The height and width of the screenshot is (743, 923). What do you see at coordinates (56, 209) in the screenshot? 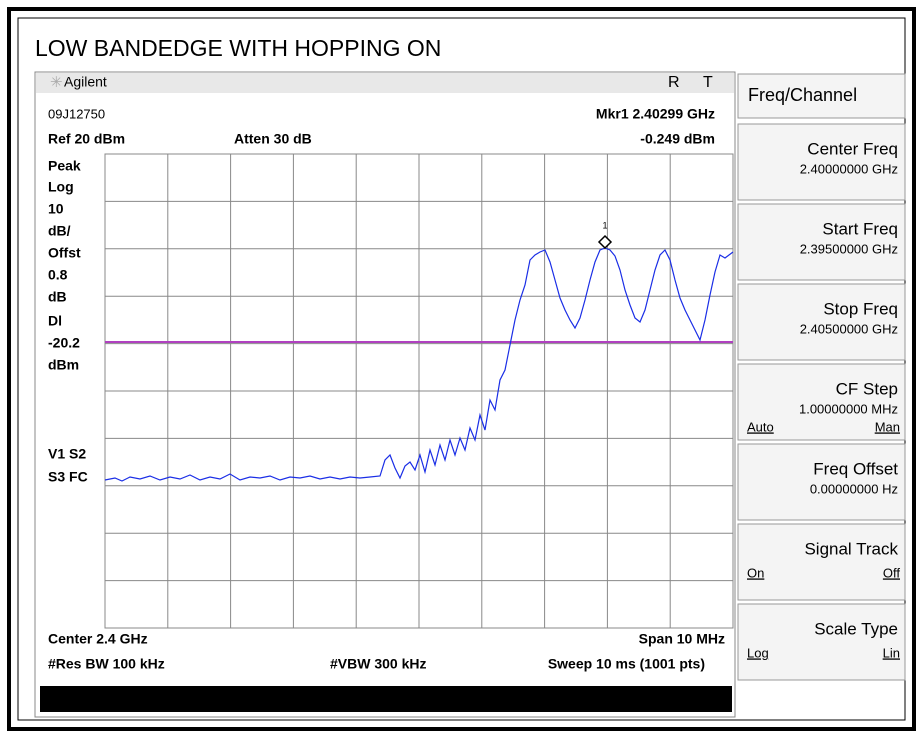
I see `side-label: 10` at bounding box center [56, 209].